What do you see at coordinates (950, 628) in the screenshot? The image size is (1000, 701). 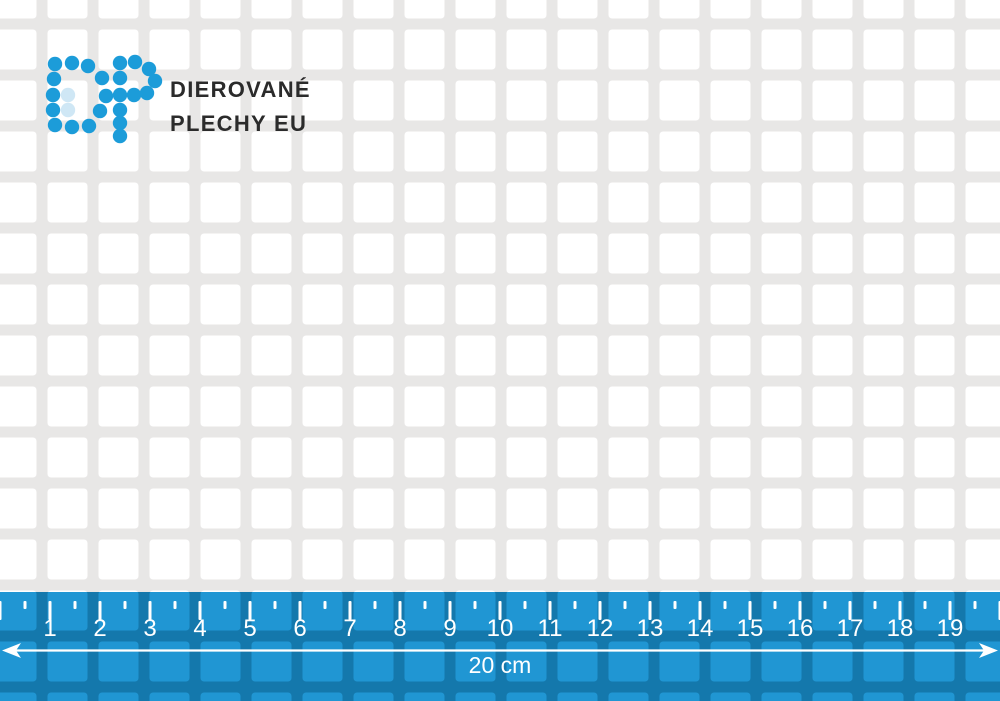 I see `ruler-number: 19` at bounding box center [950, 628].